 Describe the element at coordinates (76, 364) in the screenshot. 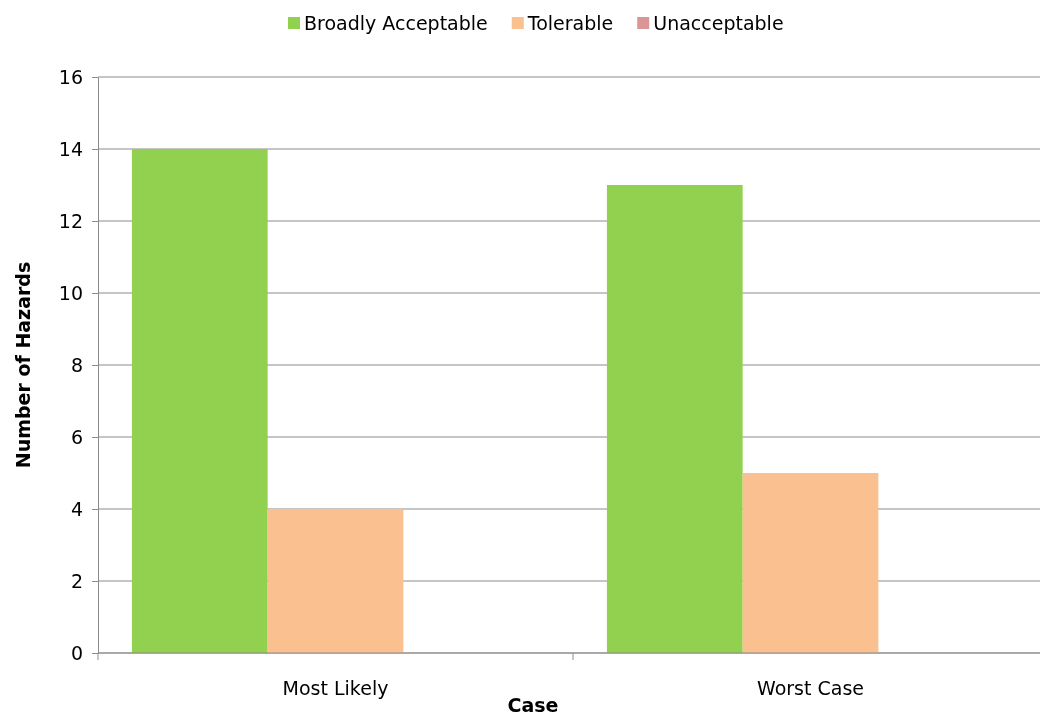

I see `y-tick-label: 8` at that location.